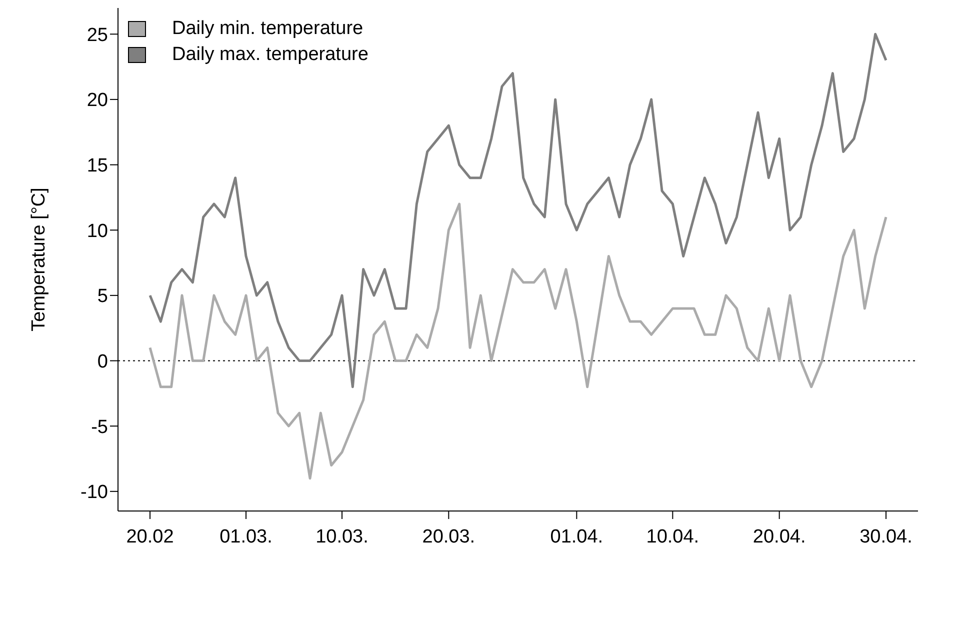 This screenshot has width=955, height=631. Describe the element at coordinates (39, 260) in the screenshot. I see `y-axis-title: Temperature [°C]` at that location.